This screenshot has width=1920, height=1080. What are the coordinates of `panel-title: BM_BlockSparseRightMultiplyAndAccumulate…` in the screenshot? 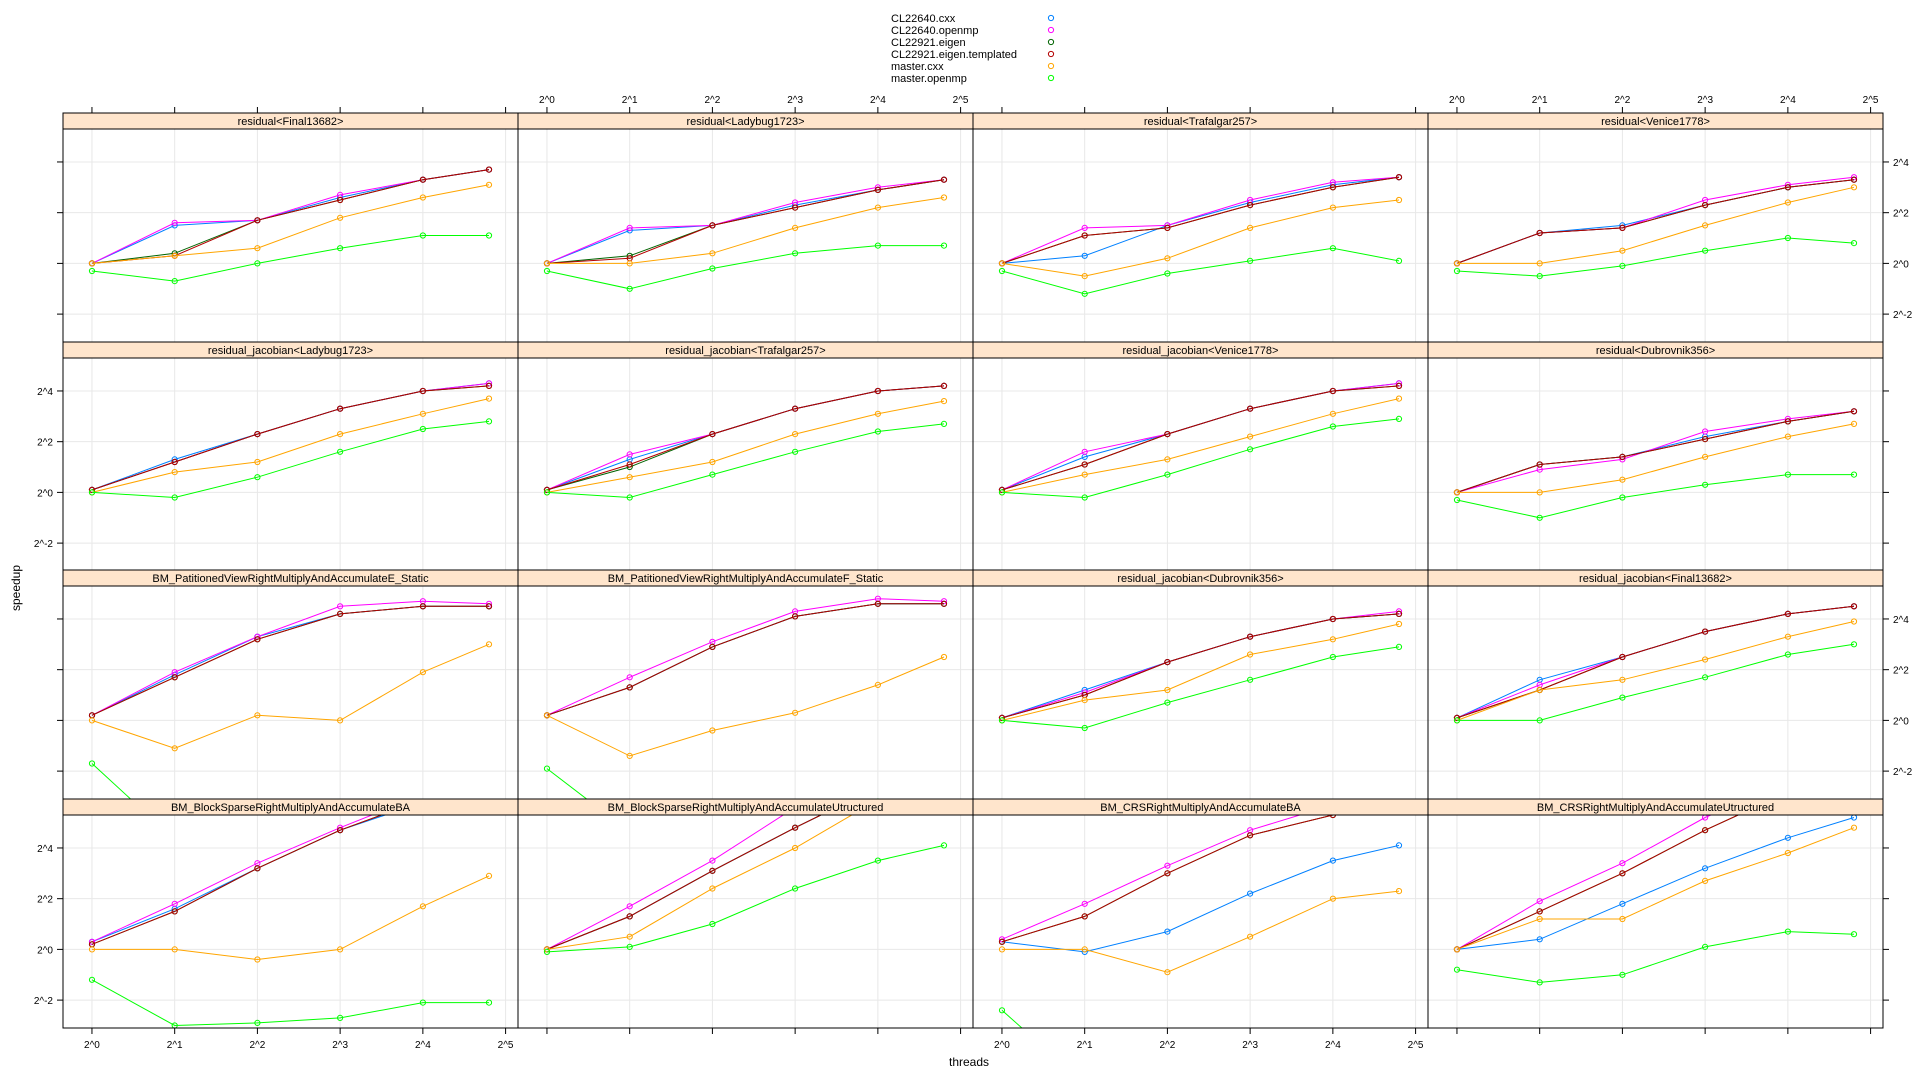 It's located at (291, 808).